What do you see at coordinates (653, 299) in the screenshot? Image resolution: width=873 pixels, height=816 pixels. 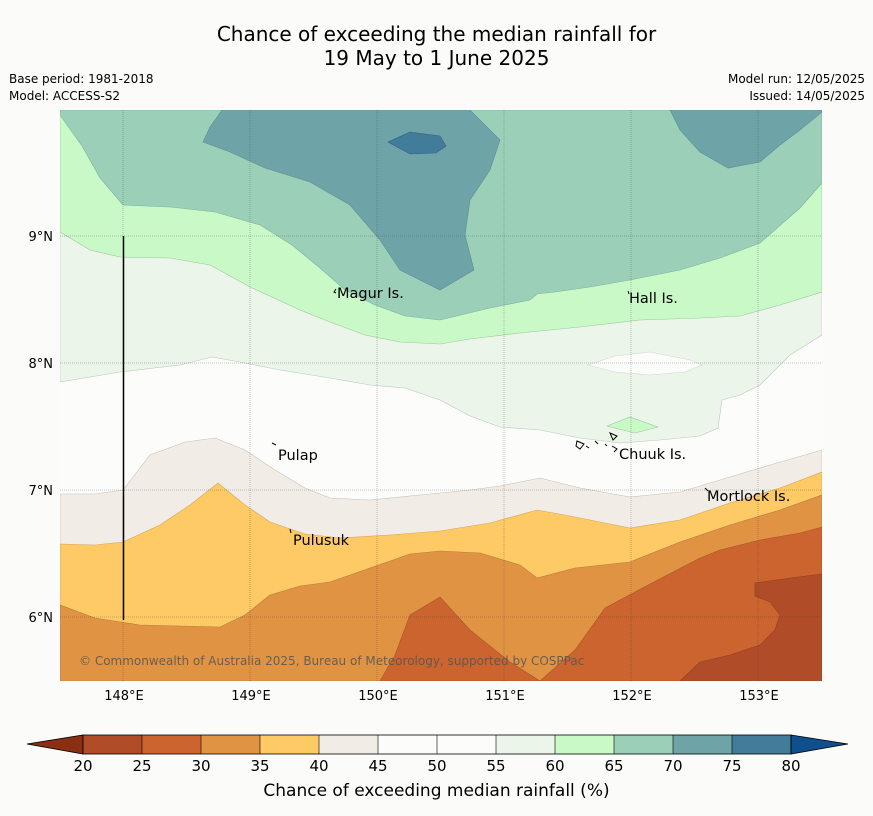 I see `place-hall: Hall Is.` at bounding box center [653, 299].